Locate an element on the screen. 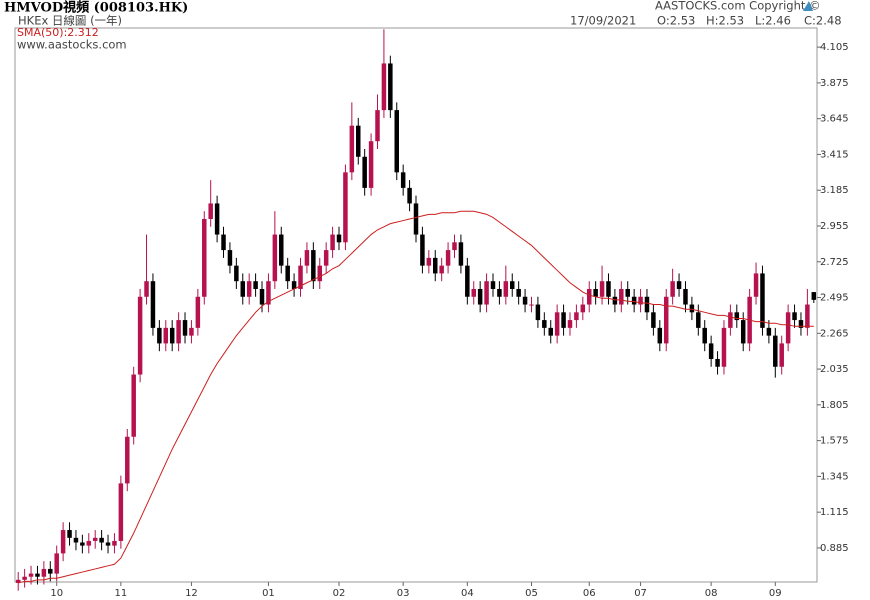  y-tick-label: 3.185 is located at coordinates (834, 190).